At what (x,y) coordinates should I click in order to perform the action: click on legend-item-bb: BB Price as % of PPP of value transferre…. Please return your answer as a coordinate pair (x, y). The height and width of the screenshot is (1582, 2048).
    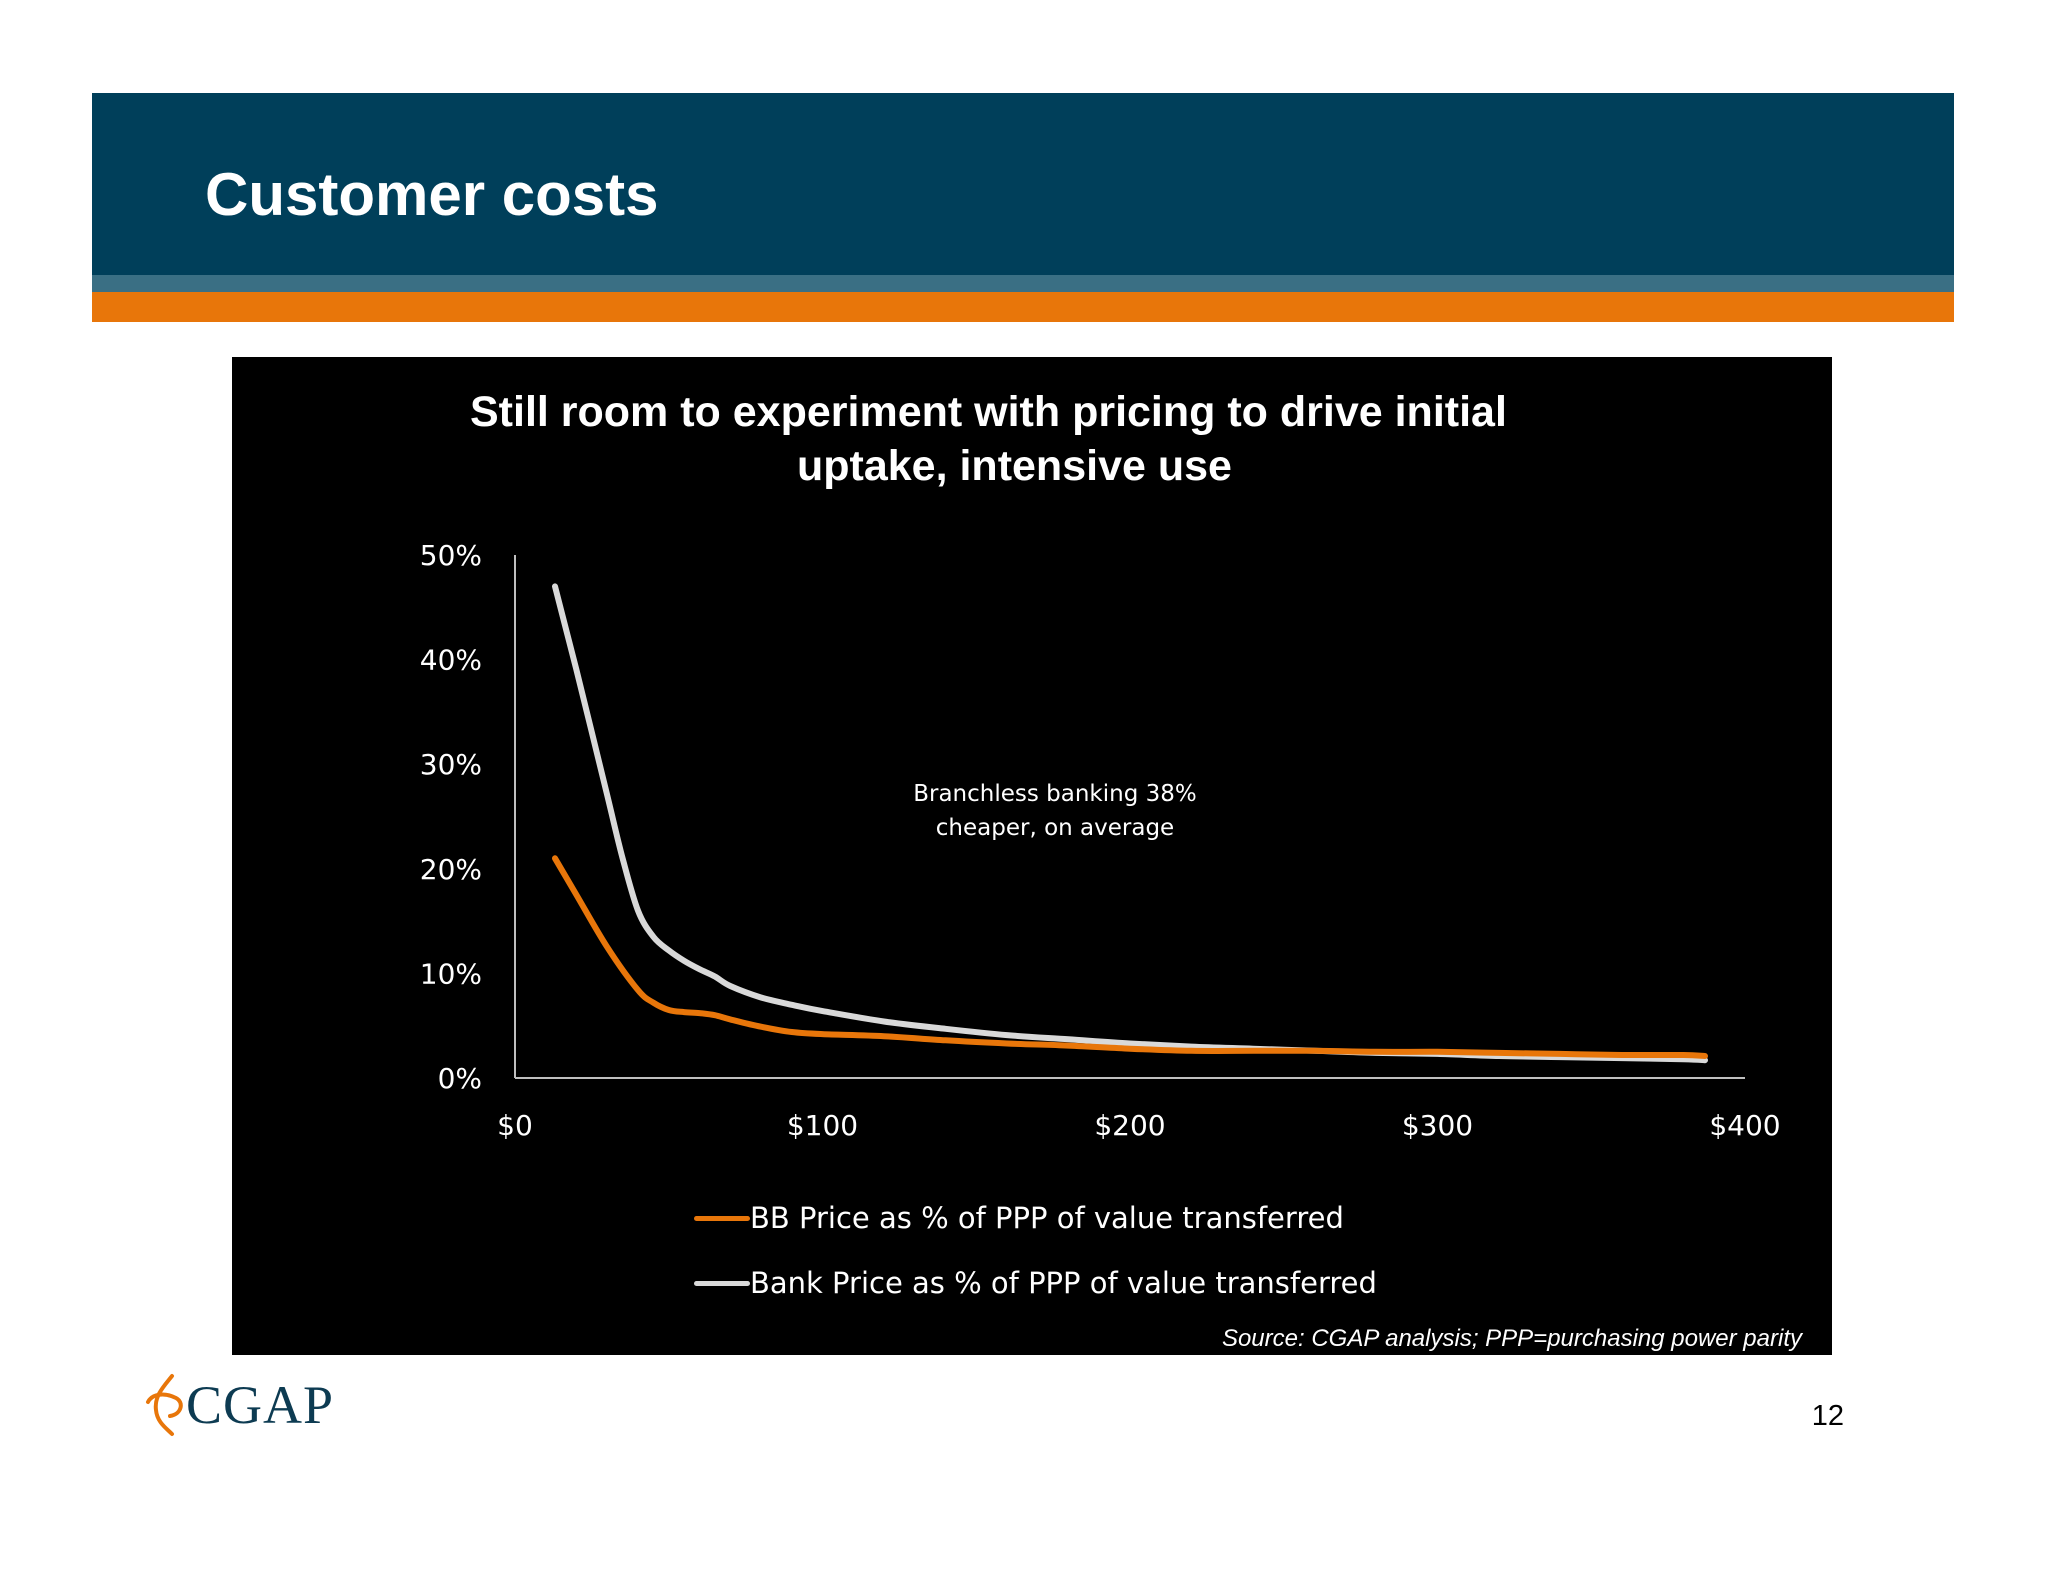
    Looking at the image, I should click on (1019, 1218).